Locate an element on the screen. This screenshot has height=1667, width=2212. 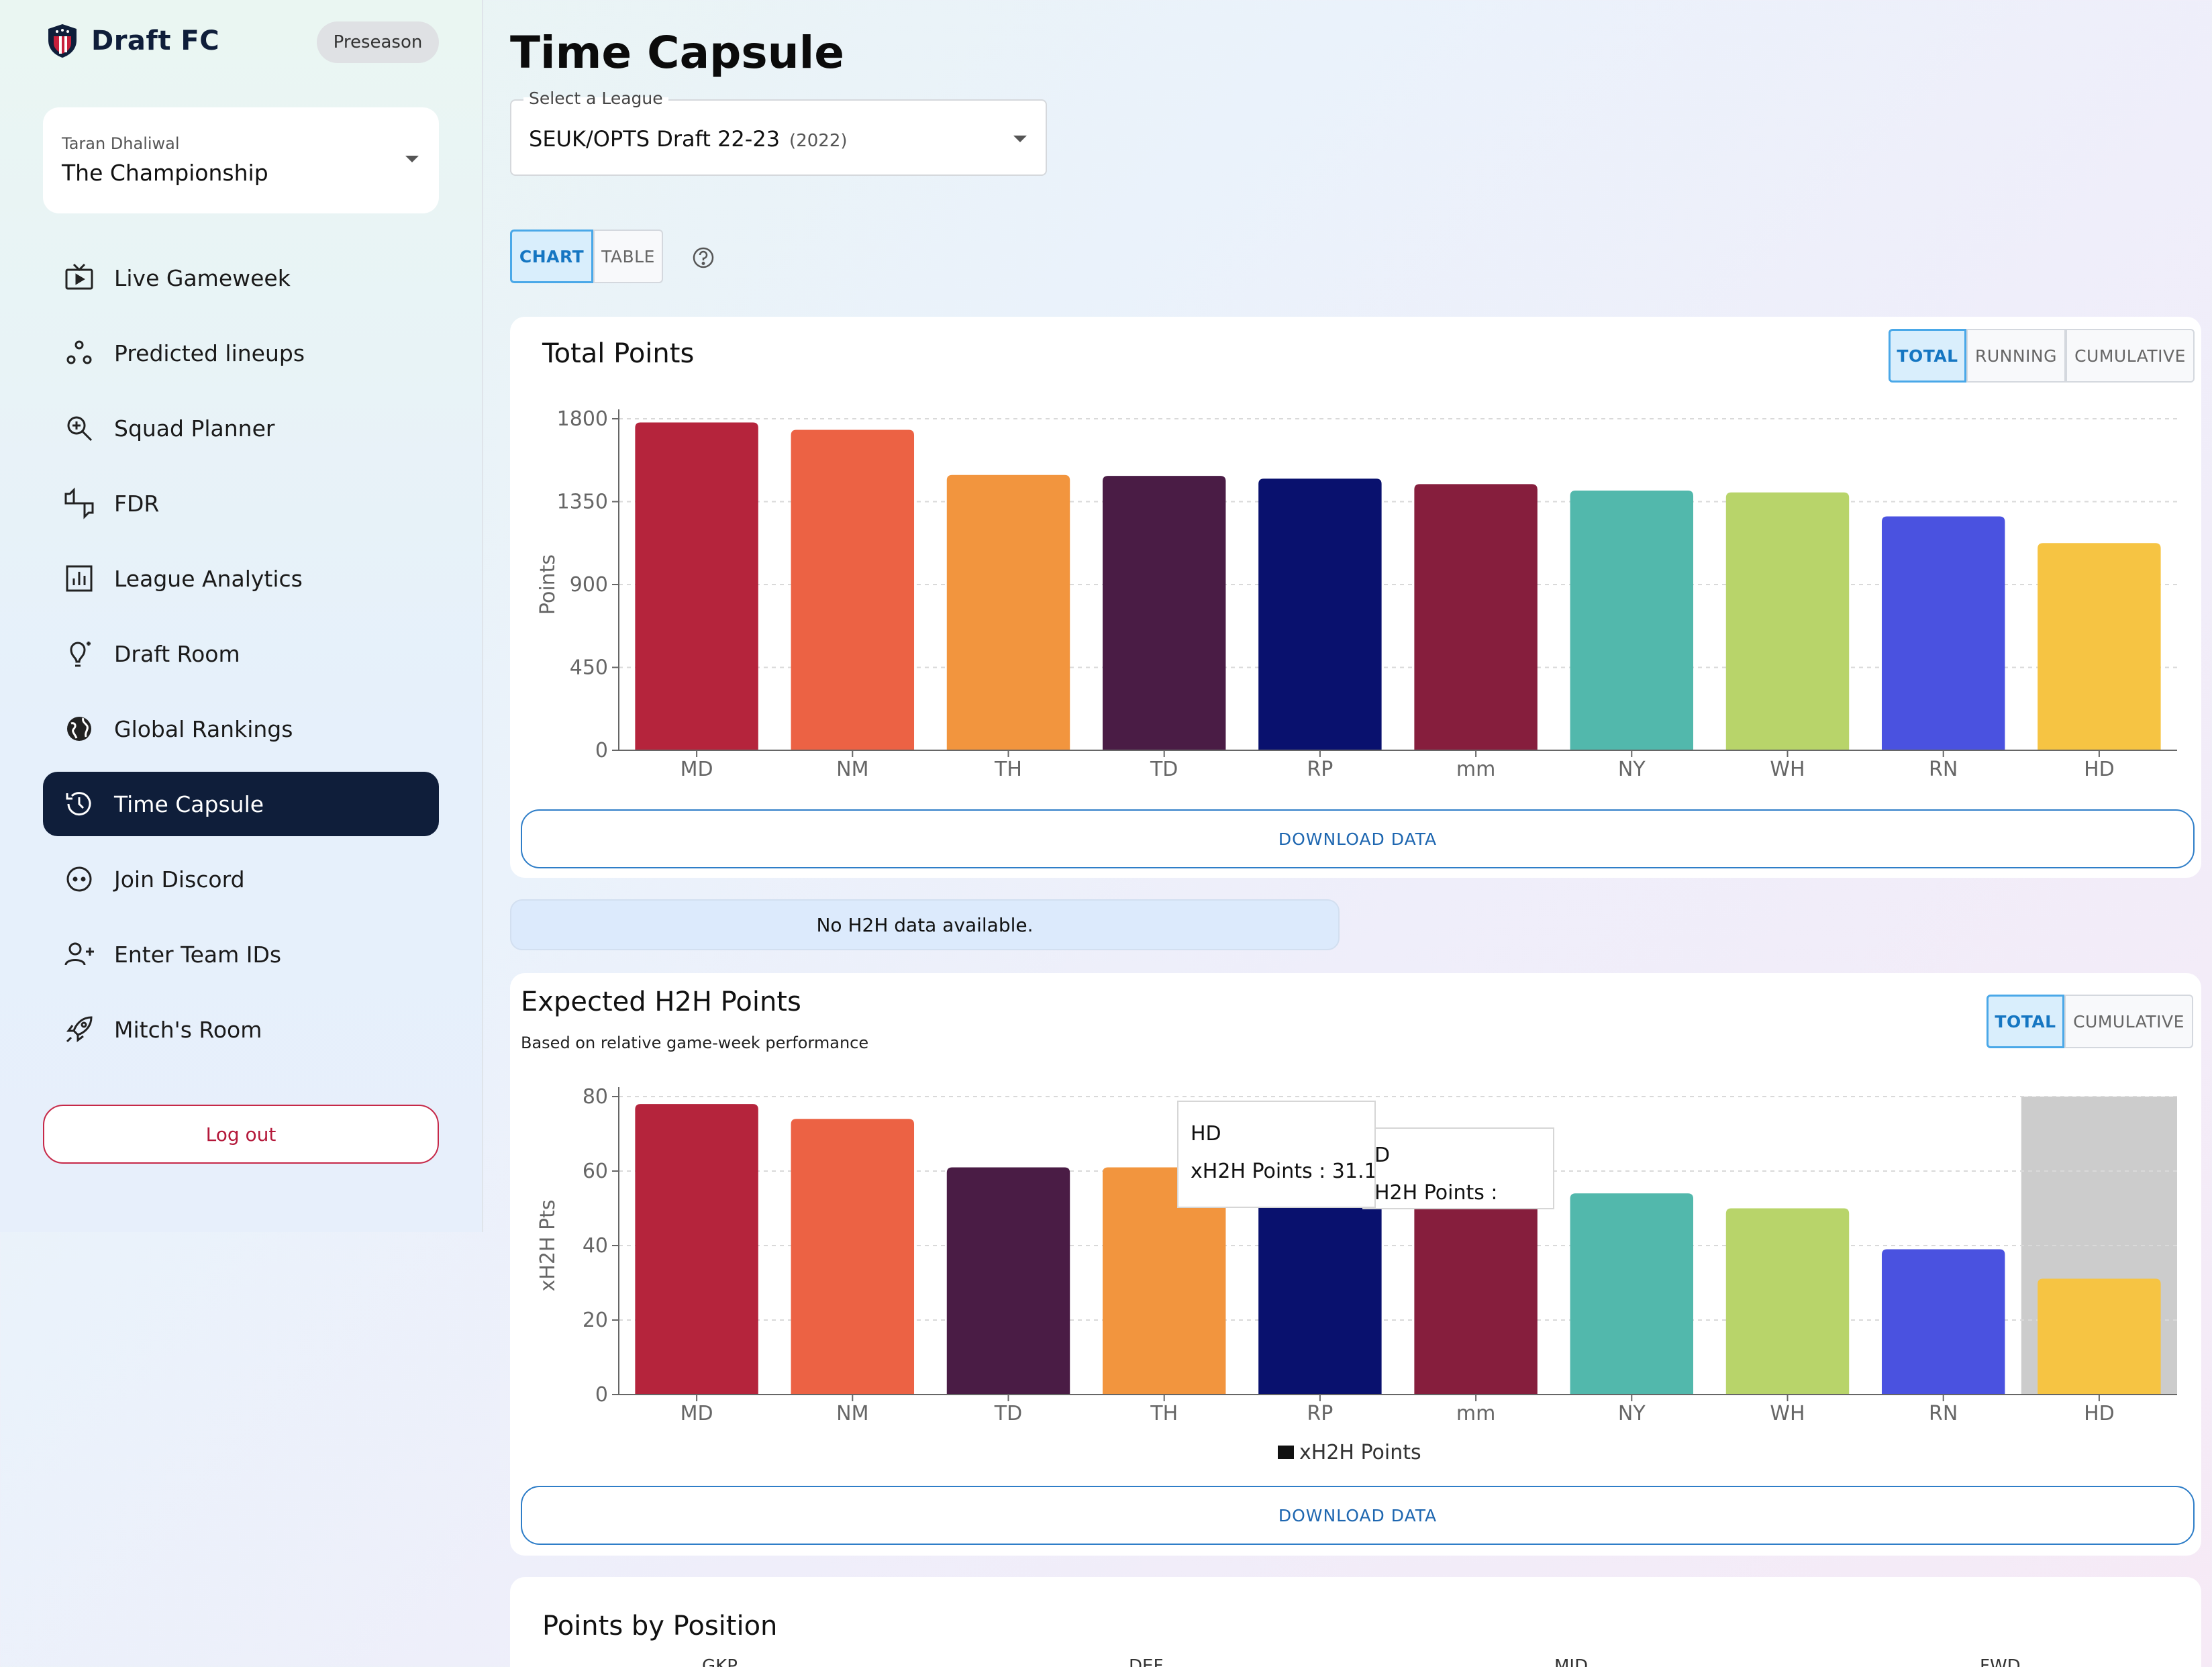
search-zoom-icon is located at coordinates (80, 429).